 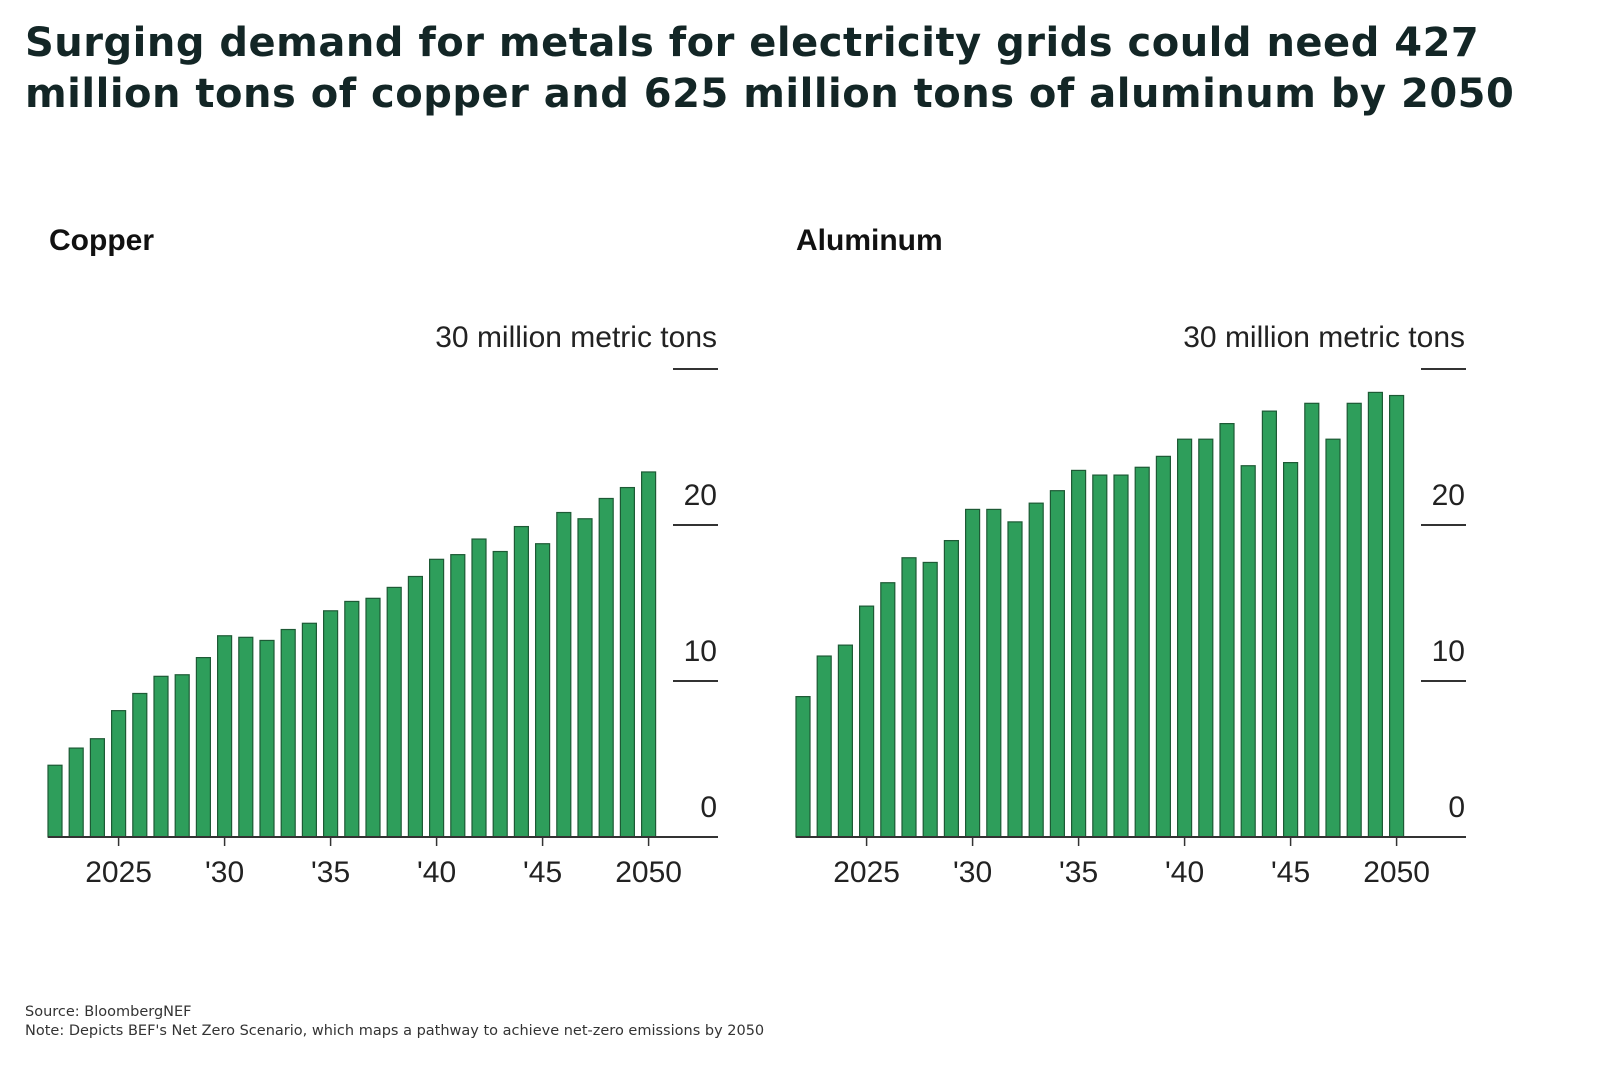 What do you see at coordinates (118, 774) in the screenshot?
I see `copper-bar-2025` at bounding box center [118, 774].